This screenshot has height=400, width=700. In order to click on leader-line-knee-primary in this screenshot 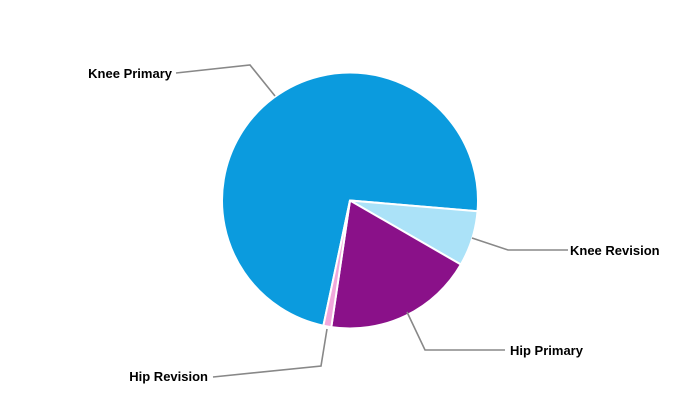, I will do `click(225, 80)`.